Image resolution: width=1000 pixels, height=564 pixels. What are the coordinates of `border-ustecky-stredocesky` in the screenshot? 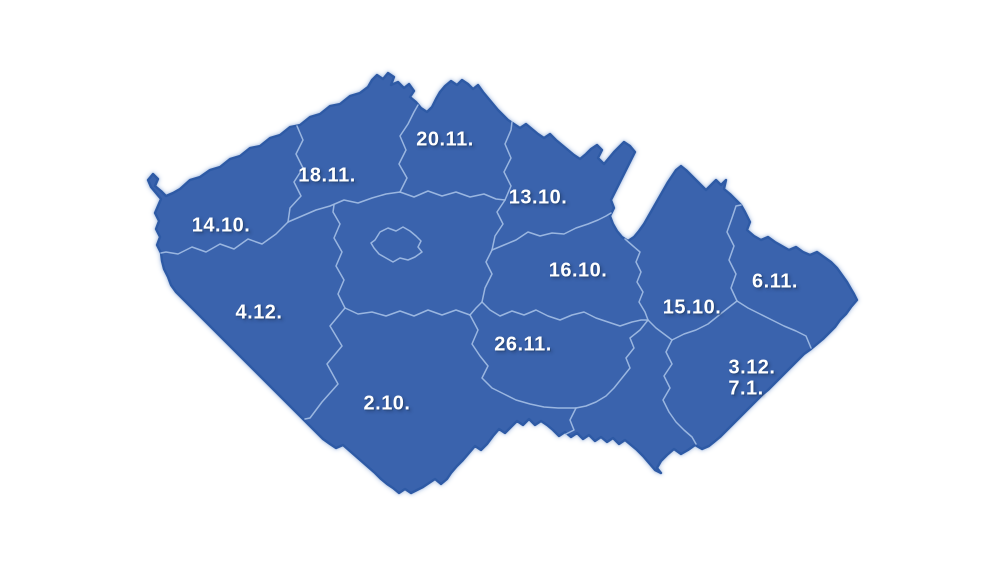 It's located at (344, 207).